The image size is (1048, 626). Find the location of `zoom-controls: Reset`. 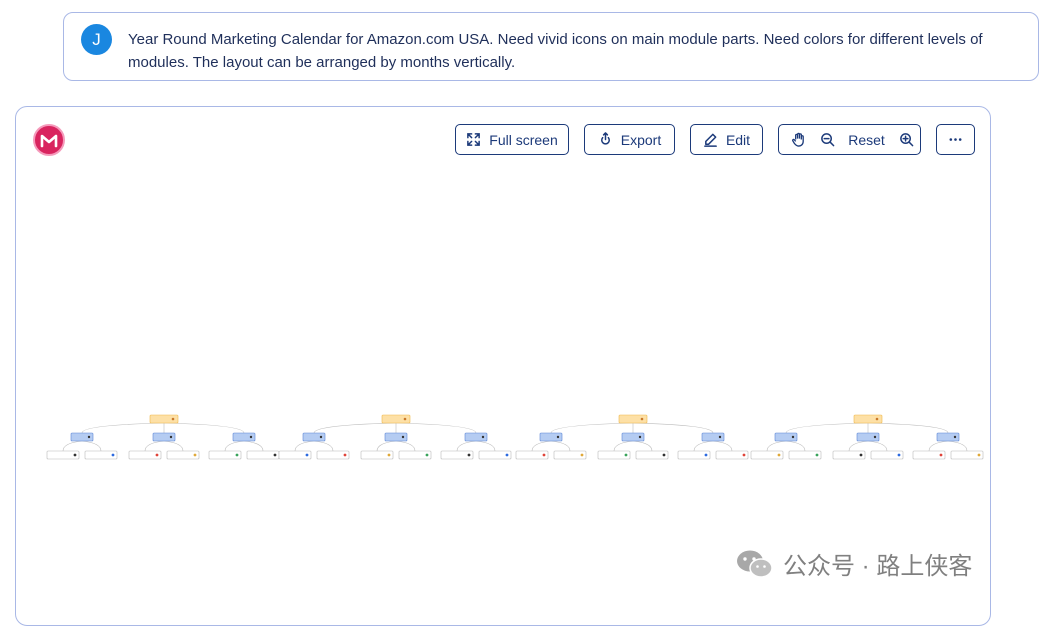

zoom-controls: Reset is located at coordinates (849, 139).